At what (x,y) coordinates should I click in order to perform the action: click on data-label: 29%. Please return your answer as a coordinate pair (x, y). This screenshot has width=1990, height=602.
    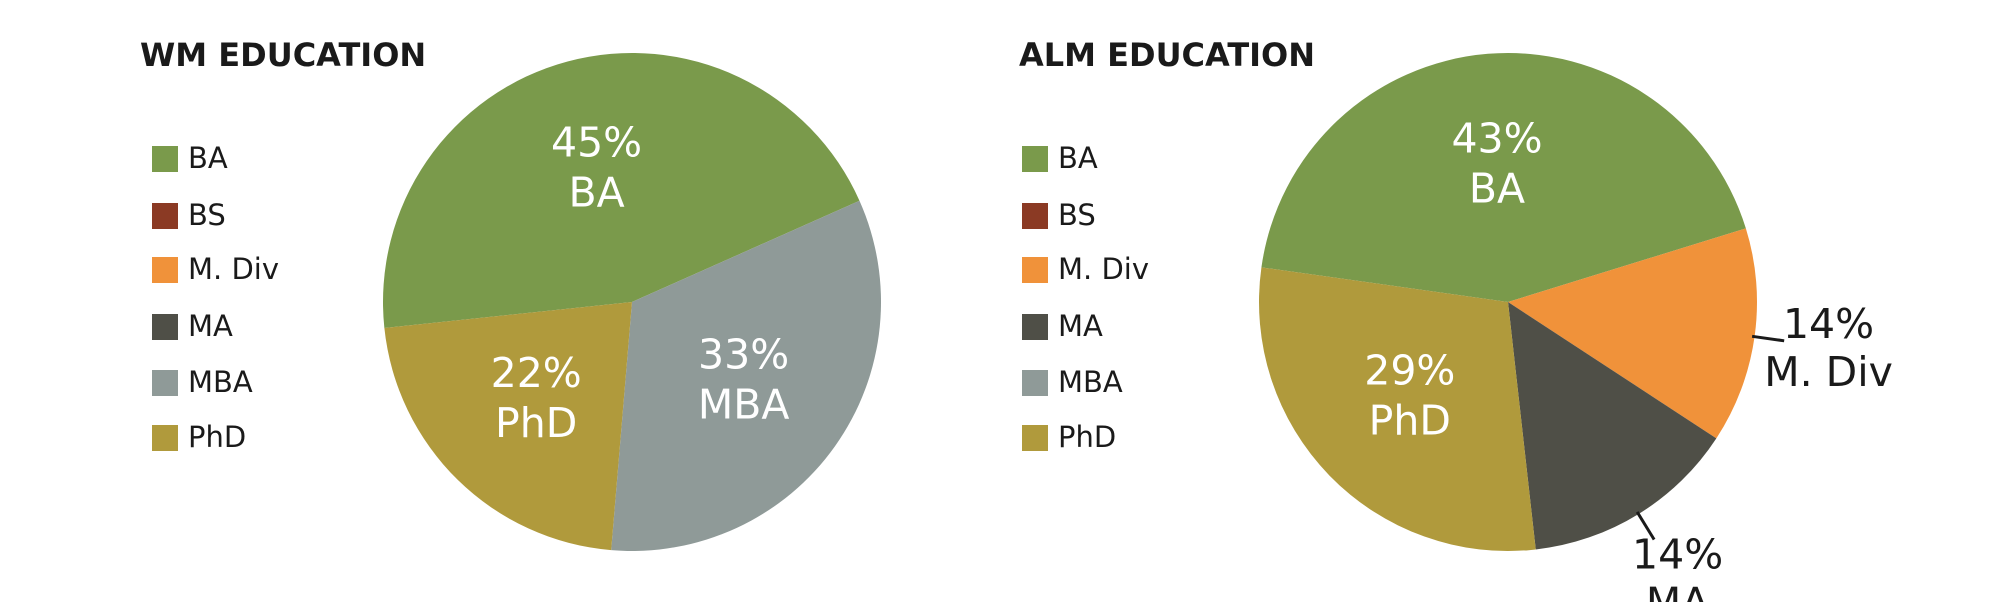
    Looking at the image, I should click on (1409, 370).